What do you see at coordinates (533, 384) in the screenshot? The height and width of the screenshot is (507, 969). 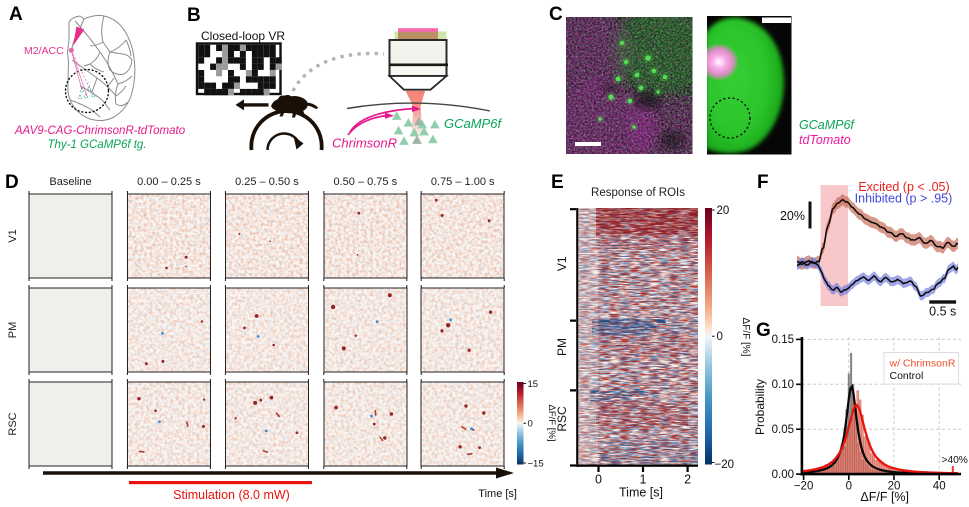 I see `svg-text: 15` at bounding box center [533, 384].